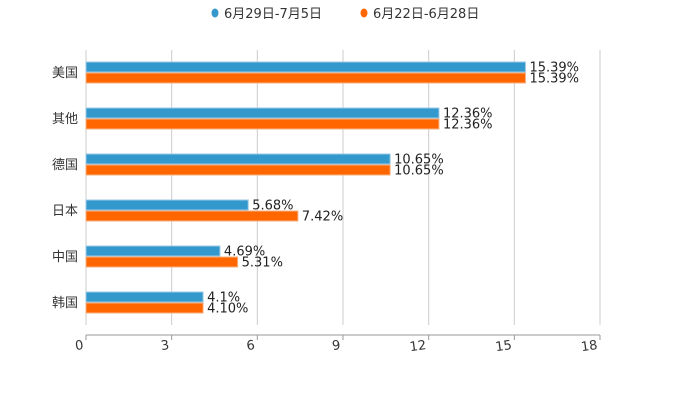 The height and width of the screenshot is (400, 700). I want to click on x-tick-label: 3, so click(165, 346).